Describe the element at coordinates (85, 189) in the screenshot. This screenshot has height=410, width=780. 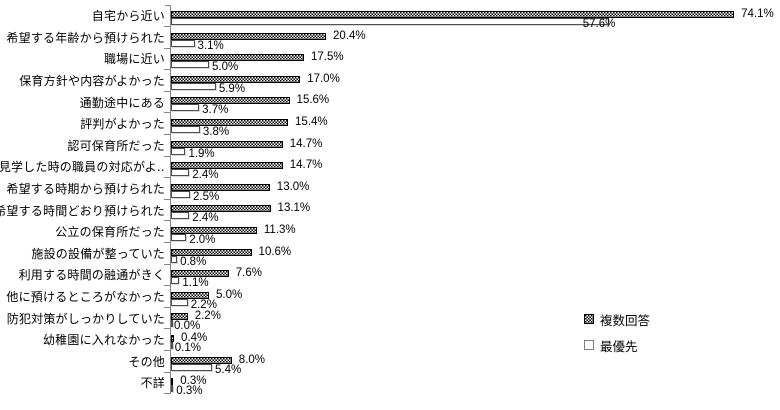
I see `category-label: 希望する時期から預けられた` at that location.